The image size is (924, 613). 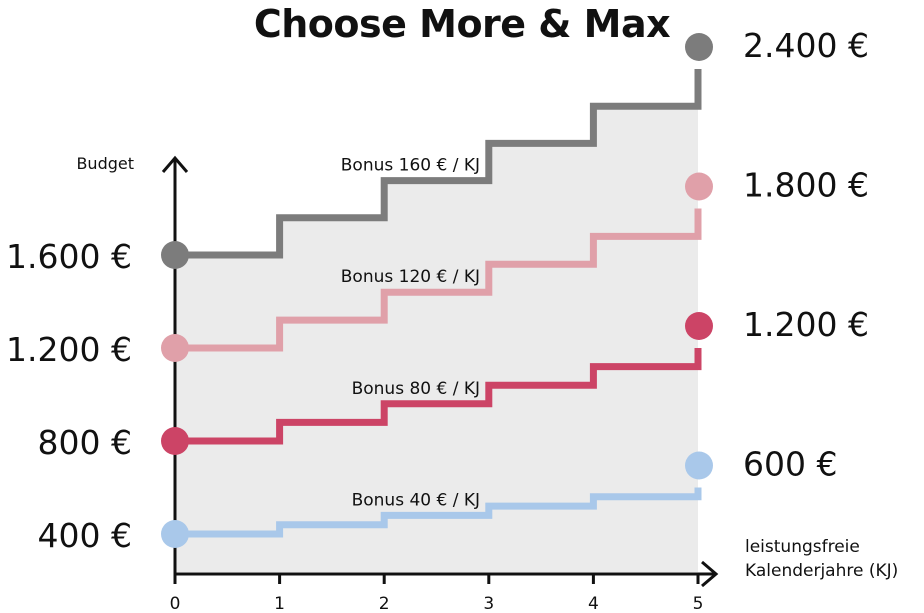 What do you see at coordinates (410, 277) in the screenshot?
I see `bonus-label: Bonus 120 € / KJ` at bounding box center [410, 277].